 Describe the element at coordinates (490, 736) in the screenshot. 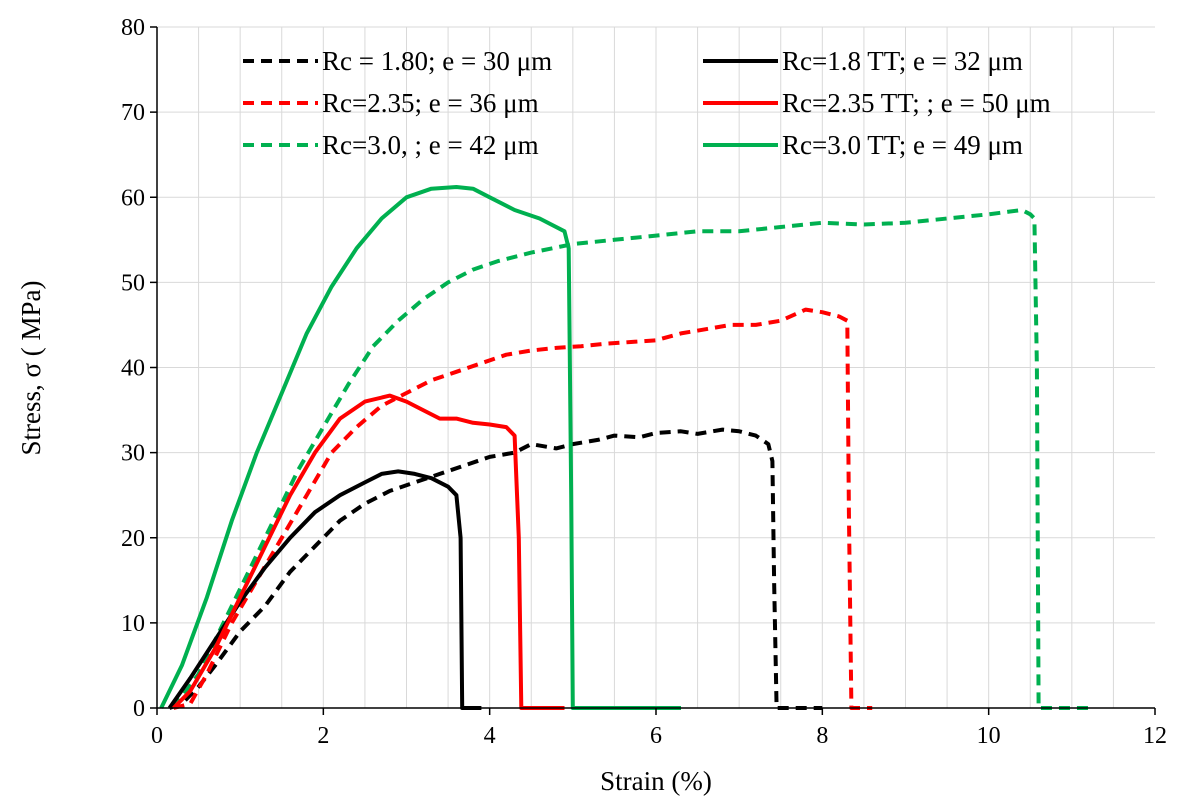

I see `x-tick-label: 4` at that location.